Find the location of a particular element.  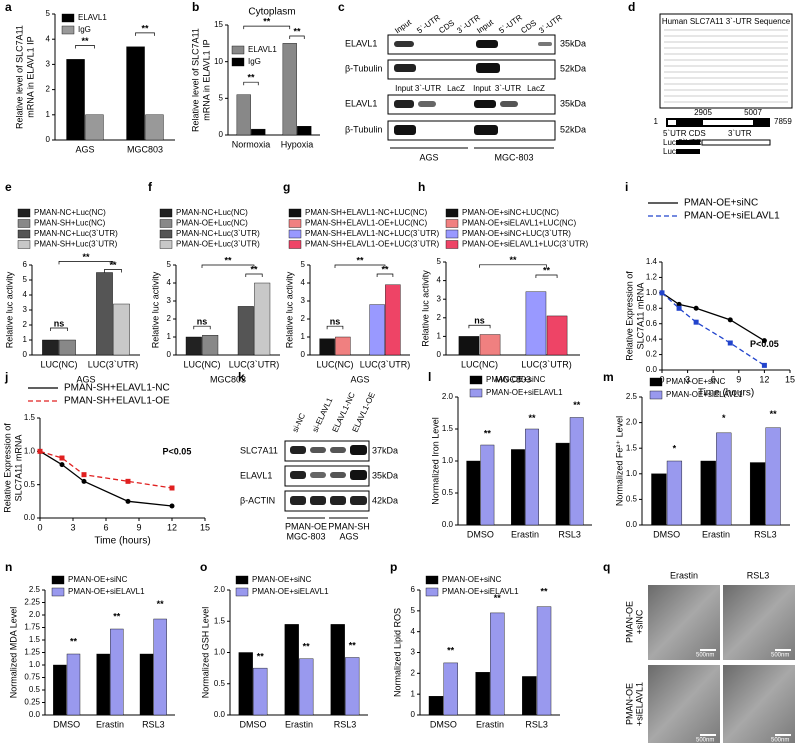

annotation: ns is located at coordinates (202, 322).